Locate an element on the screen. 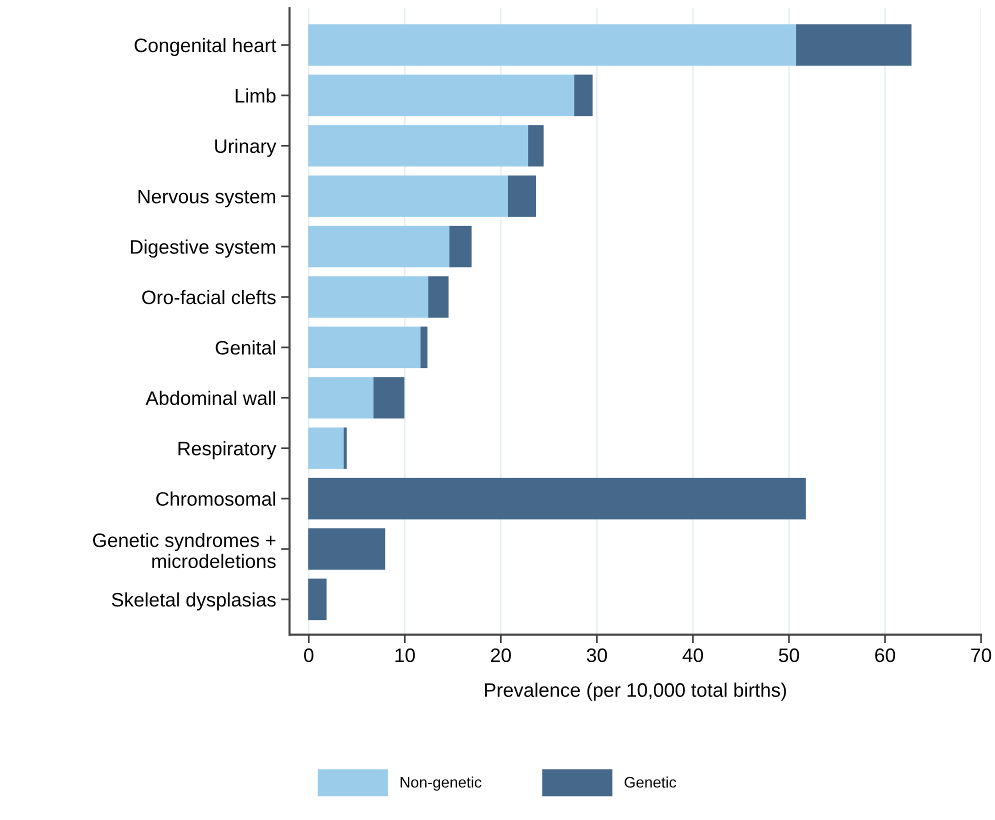 The width and height of the screenshot is (995, 820). x-tick-label: 40 is located at coordinates (692, 655).